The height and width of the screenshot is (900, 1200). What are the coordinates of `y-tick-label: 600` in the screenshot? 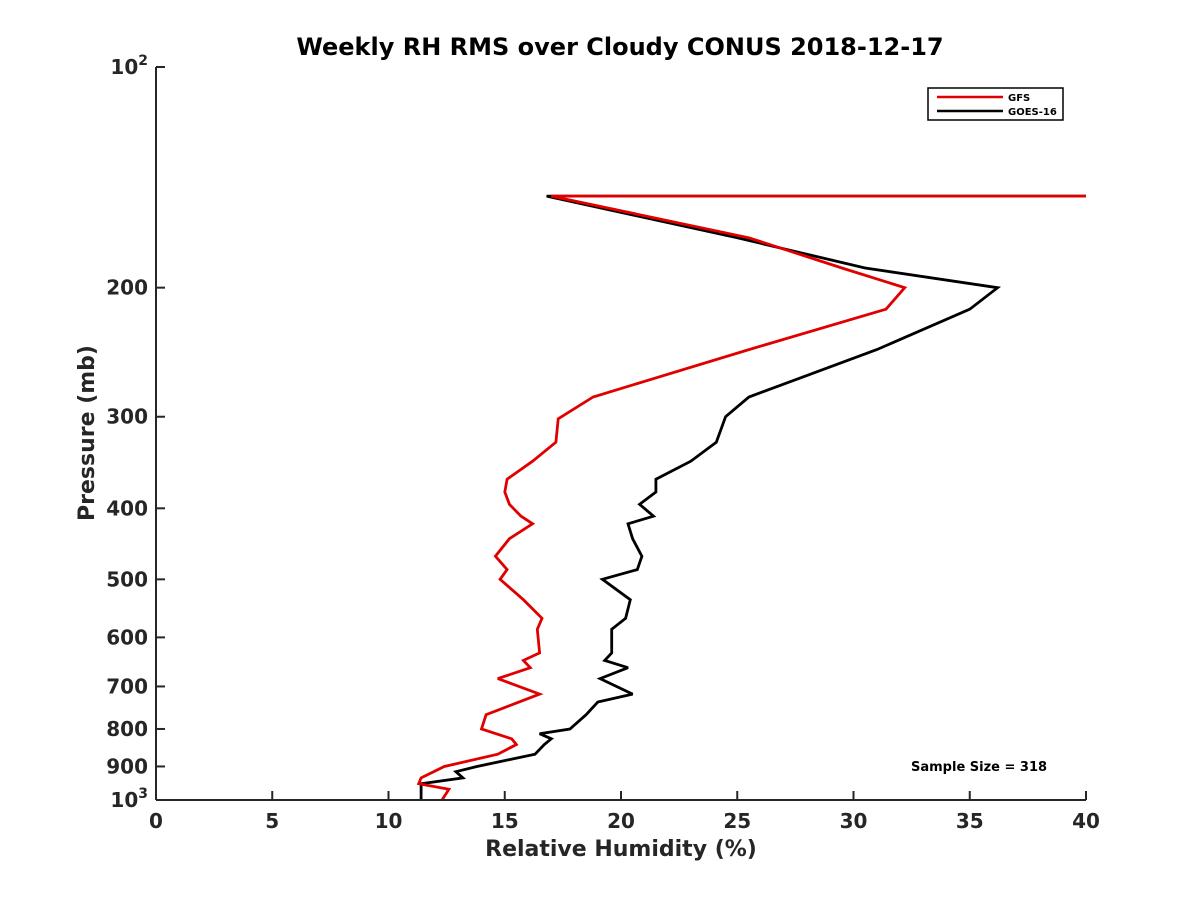 It's located at (127, 637).